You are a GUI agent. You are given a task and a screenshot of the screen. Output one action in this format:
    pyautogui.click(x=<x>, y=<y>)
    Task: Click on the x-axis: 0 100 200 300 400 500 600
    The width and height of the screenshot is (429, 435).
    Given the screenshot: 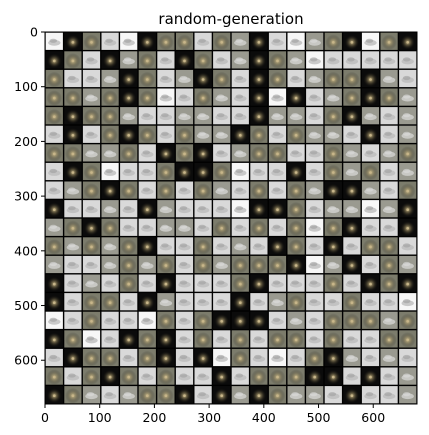 What is the action you would take?
    pyautogui.click(x=213, y=414)
    